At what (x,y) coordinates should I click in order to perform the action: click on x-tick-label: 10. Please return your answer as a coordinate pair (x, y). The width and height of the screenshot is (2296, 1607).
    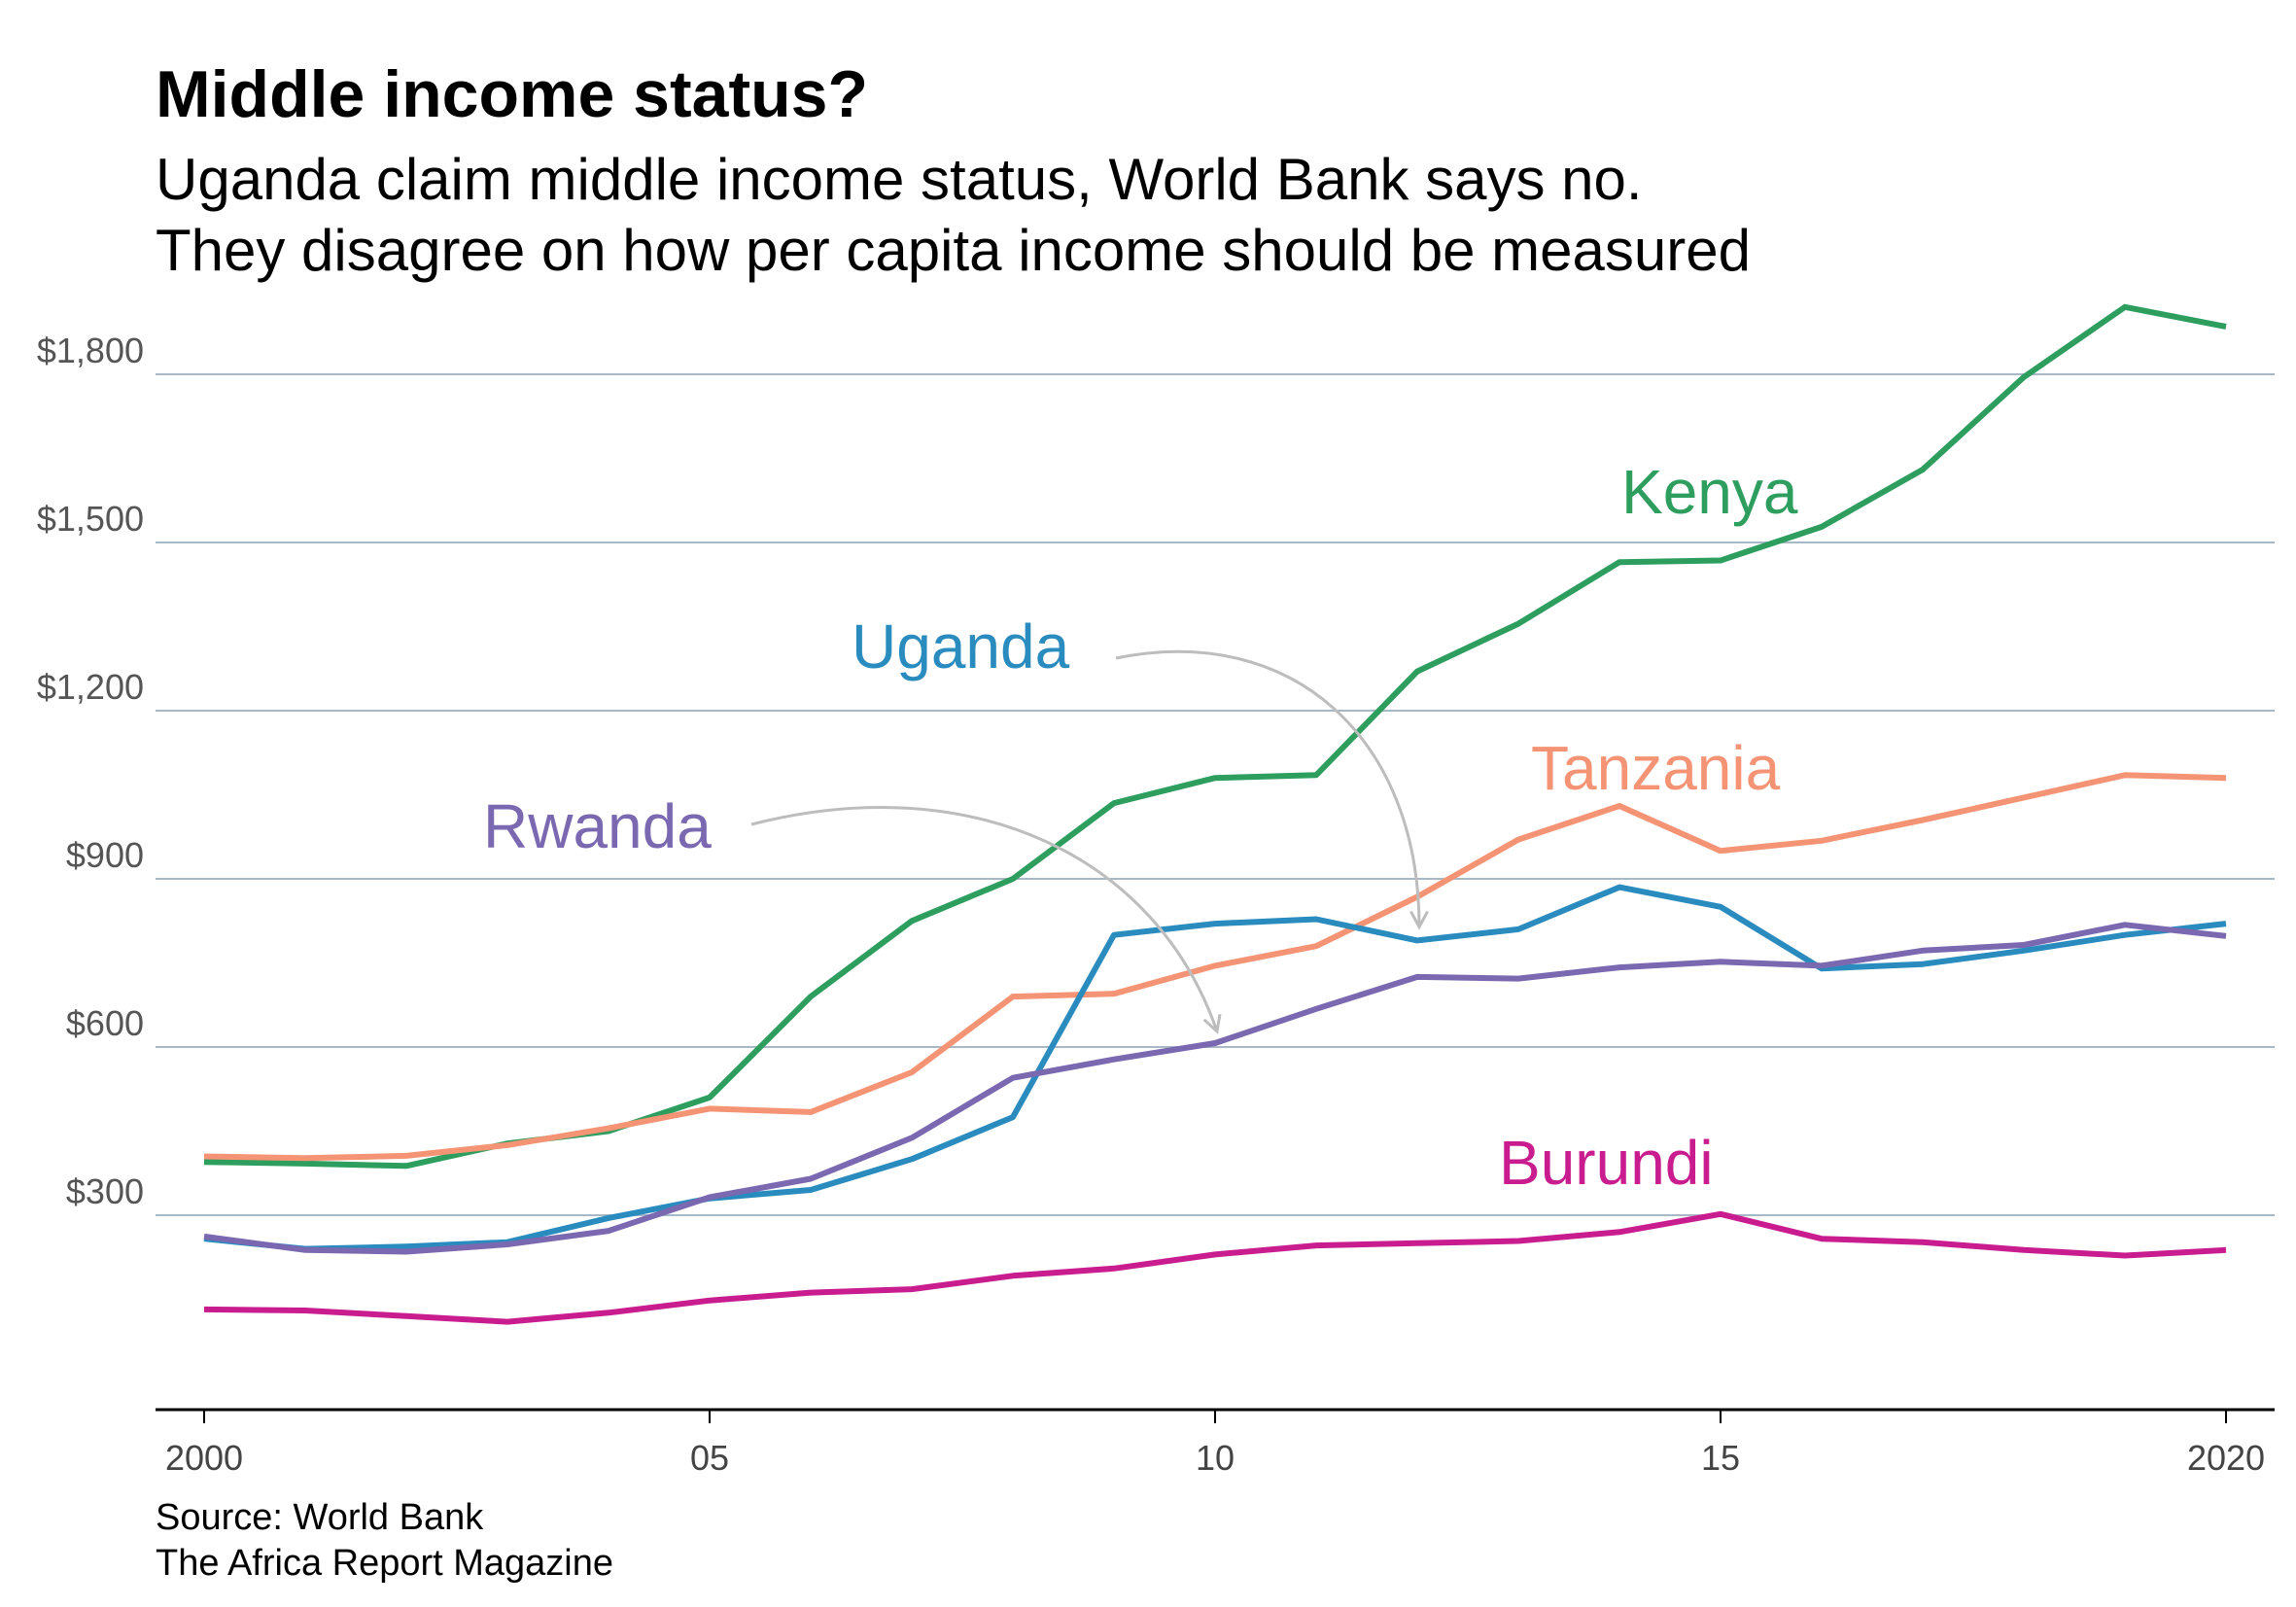
    Looking at the image, I should click on (1215, 1458).